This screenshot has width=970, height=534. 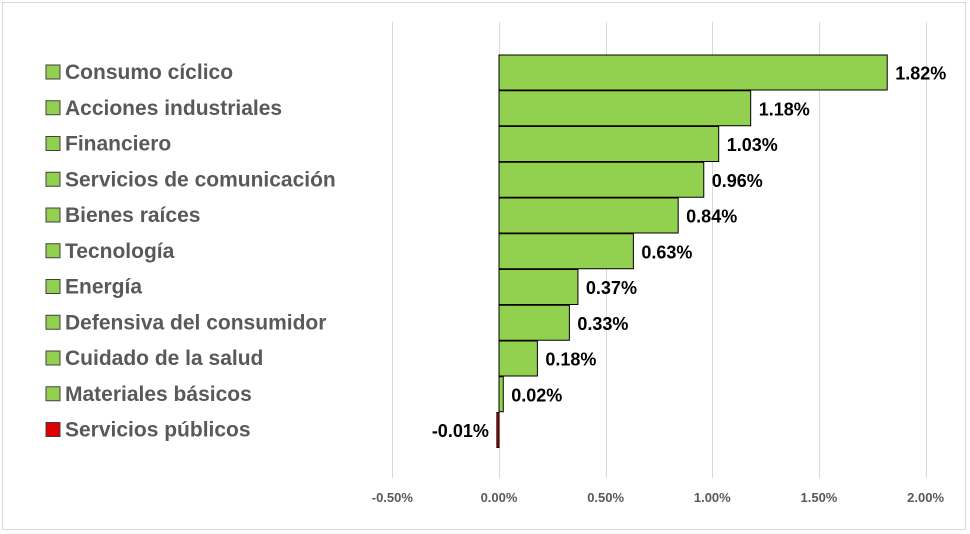 I want to click on legend-label: Acciones industriales, so click(x=173, y=108).